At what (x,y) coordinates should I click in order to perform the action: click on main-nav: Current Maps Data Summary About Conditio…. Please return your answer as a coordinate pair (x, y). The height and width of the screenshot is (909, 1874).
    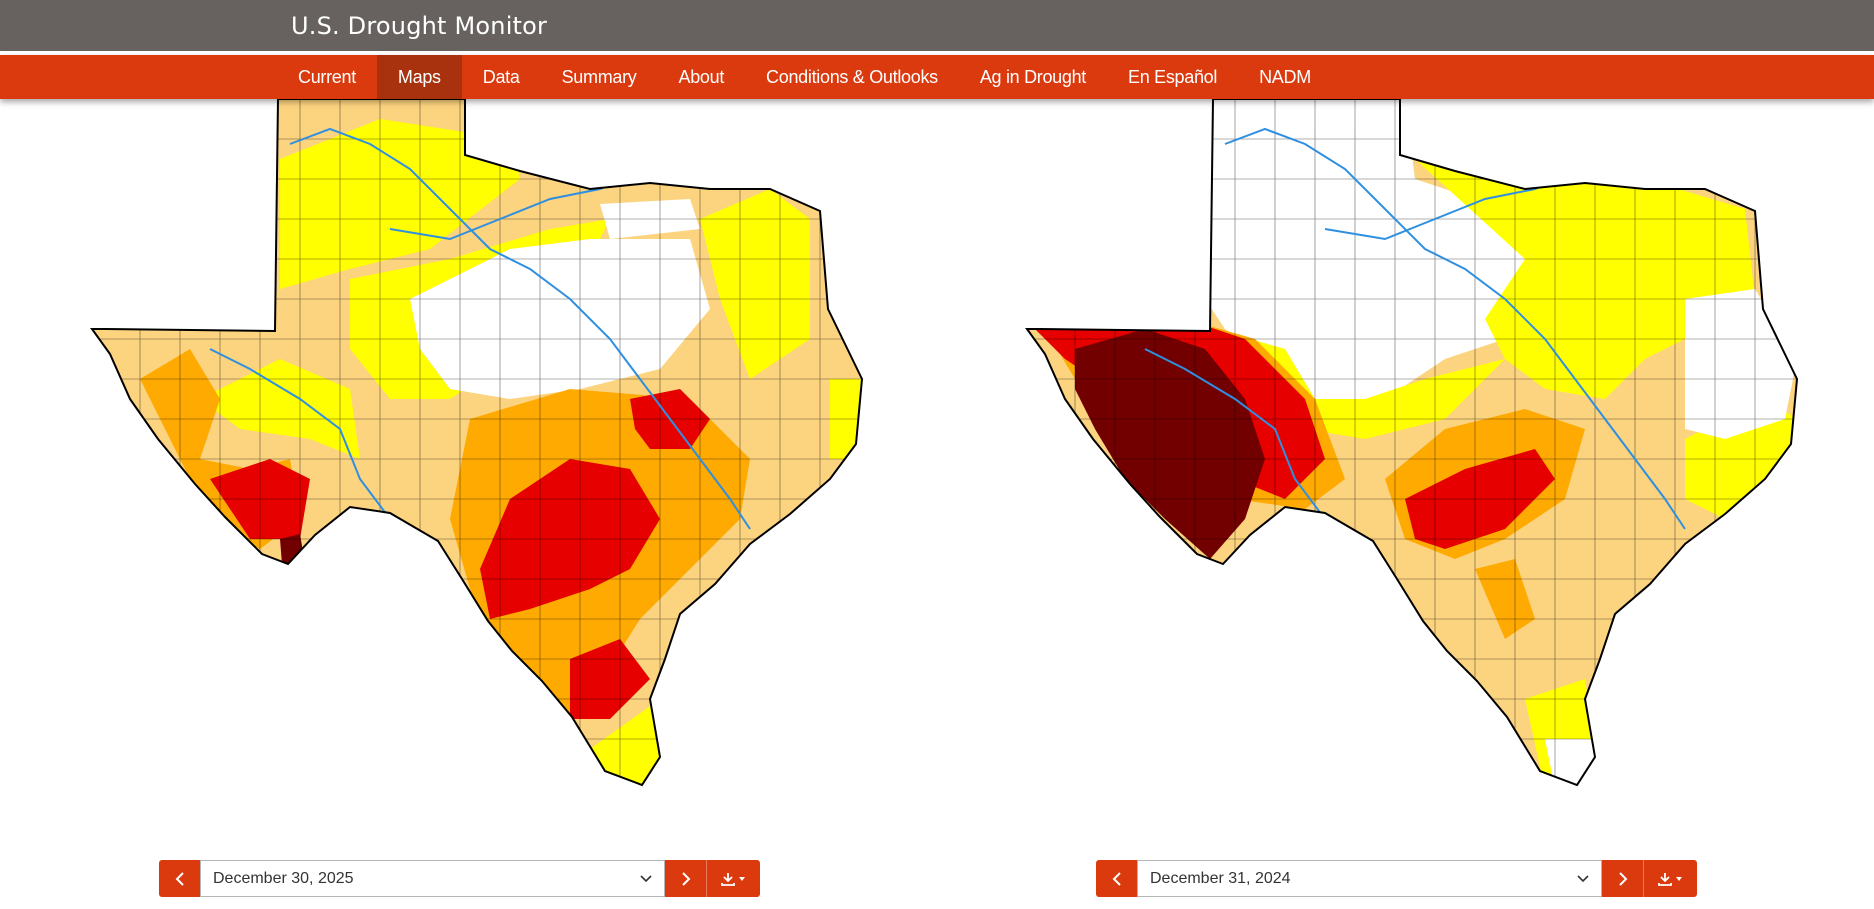
    Looking at the image, I should click on (937, 77).